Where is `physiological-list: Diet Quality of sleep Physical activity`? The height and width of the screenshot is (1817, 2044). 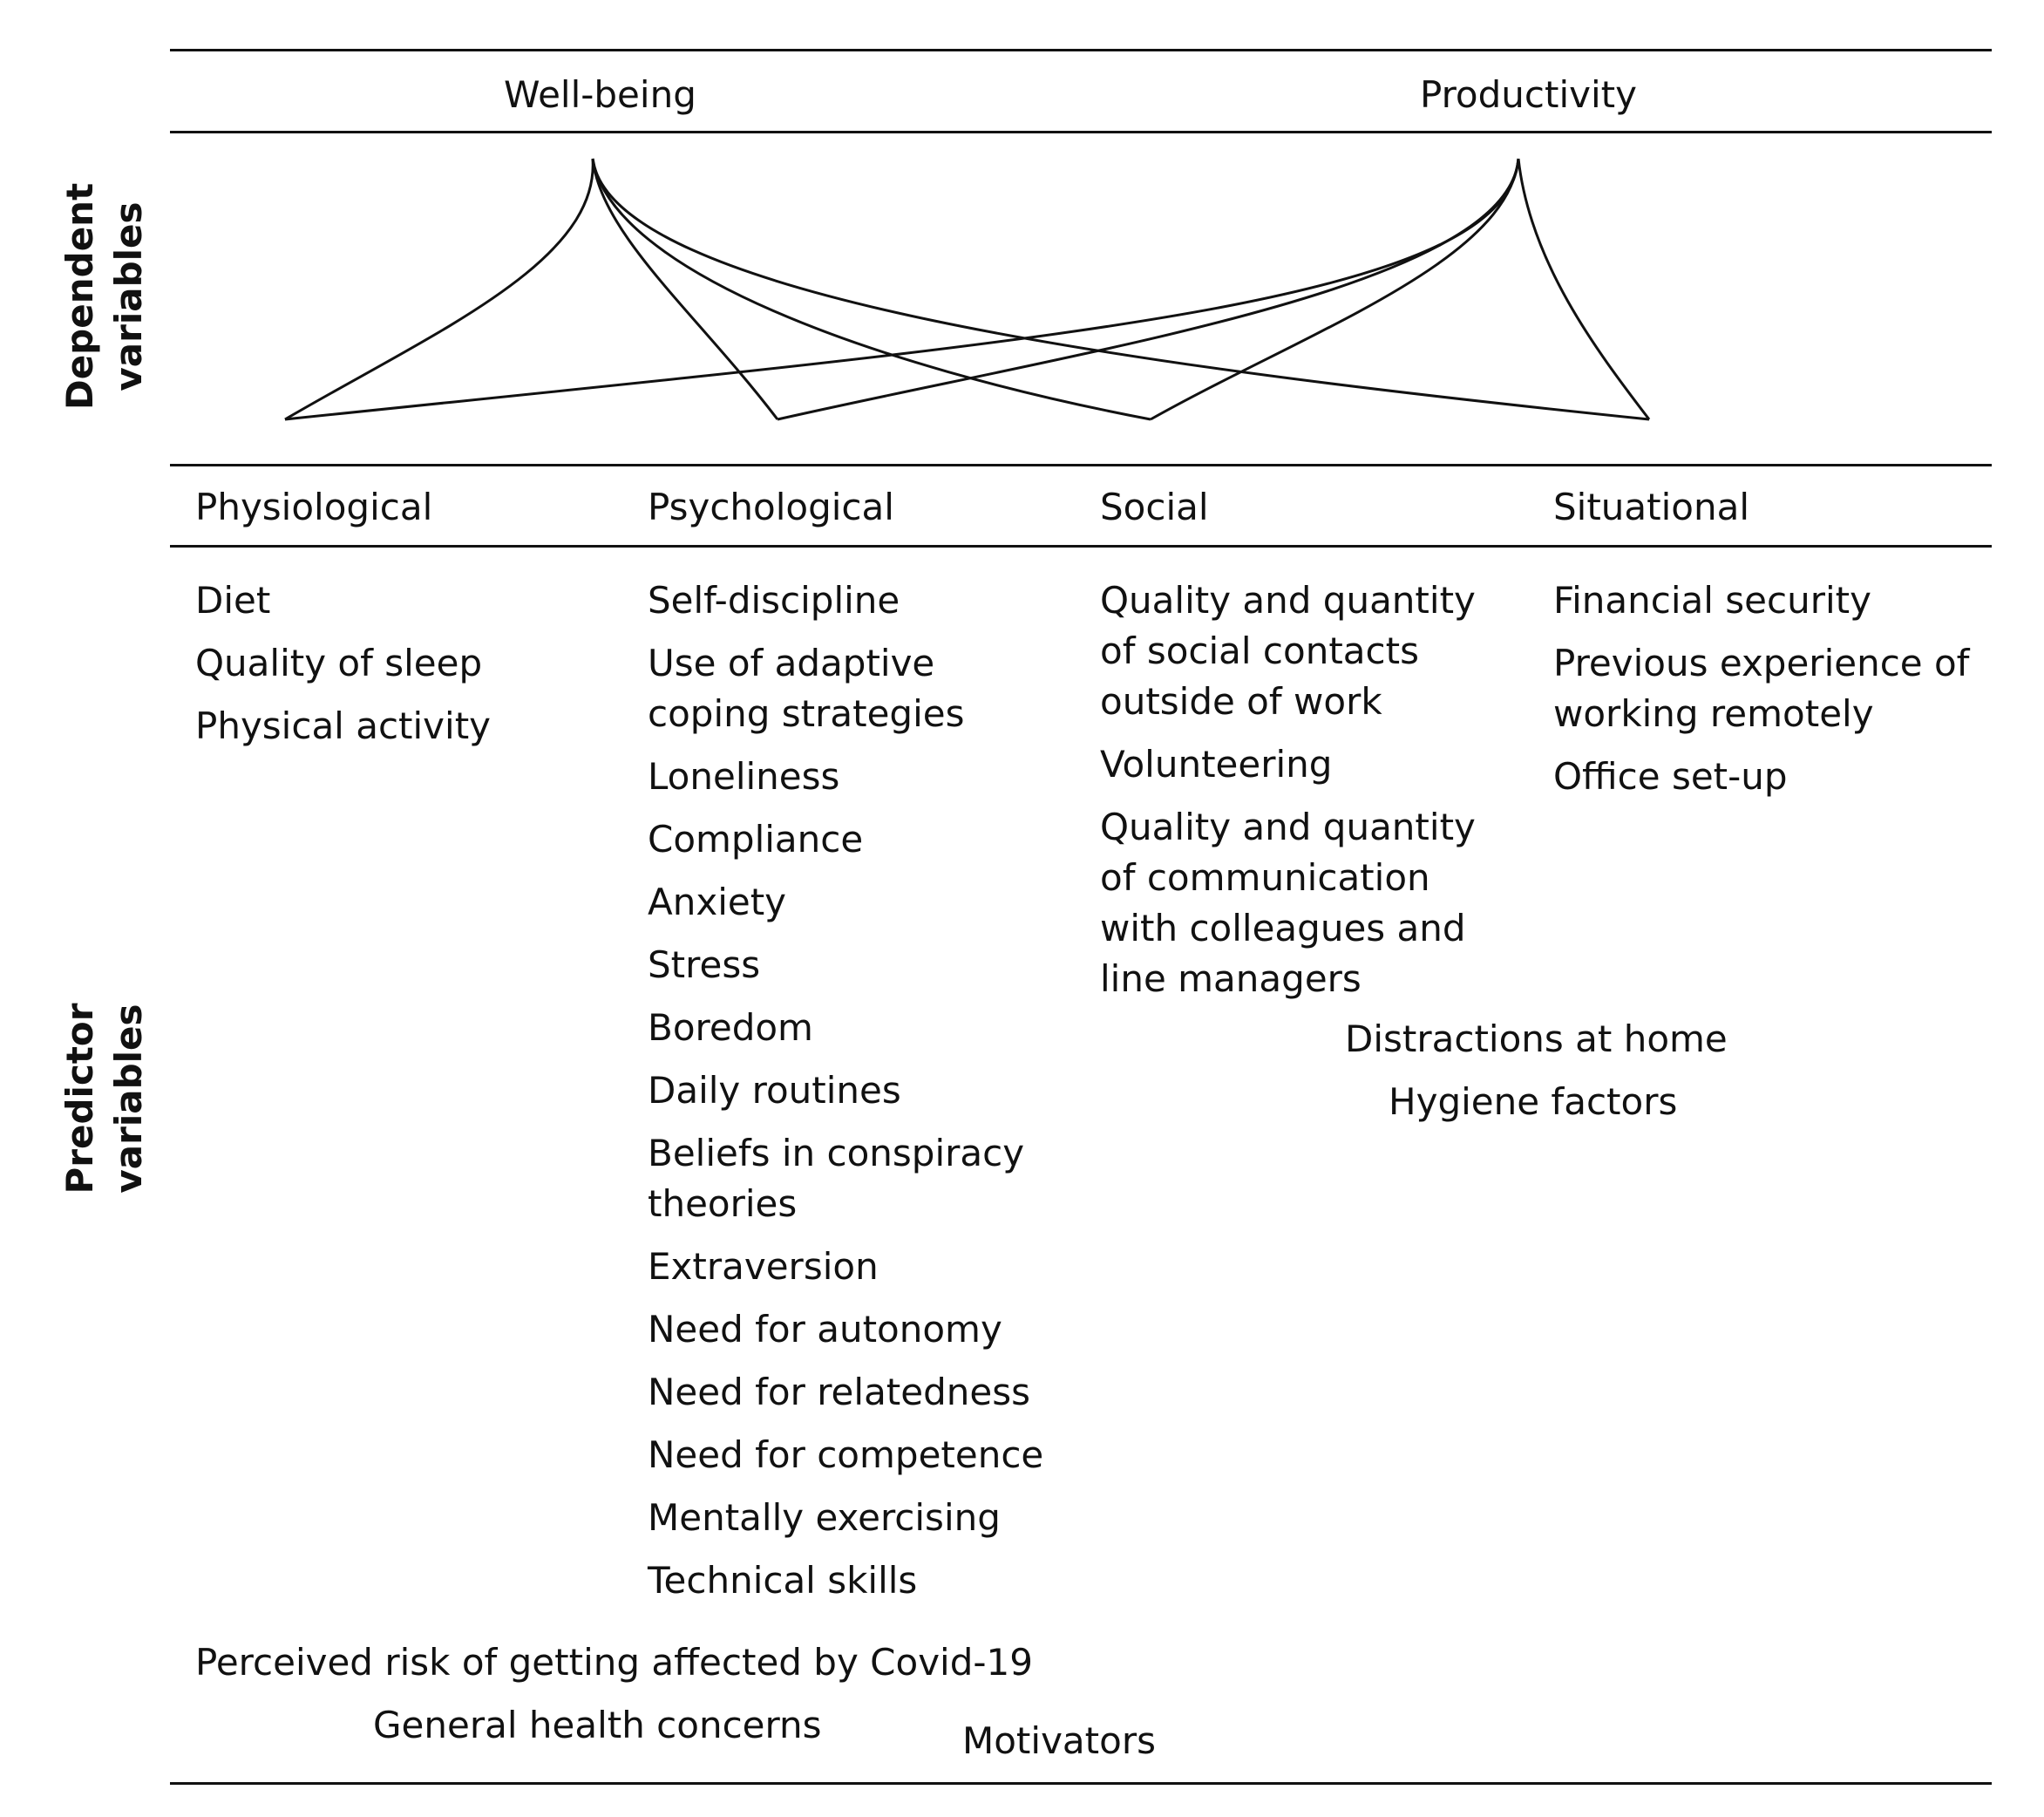
physiological-list: Diet Quality of sleep Physical activity is located at coordinates (343, 670).